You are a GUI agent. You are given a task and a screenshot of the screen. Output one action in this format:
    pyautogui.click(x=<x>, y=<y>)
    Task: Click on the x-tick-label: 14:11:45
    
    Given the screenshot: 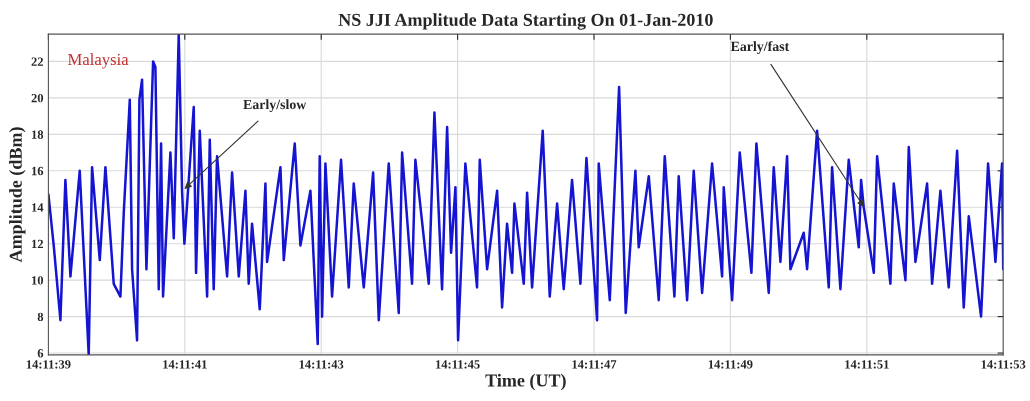 What is the action you would take?
    pyautogui.click(x=458, y=364)
    